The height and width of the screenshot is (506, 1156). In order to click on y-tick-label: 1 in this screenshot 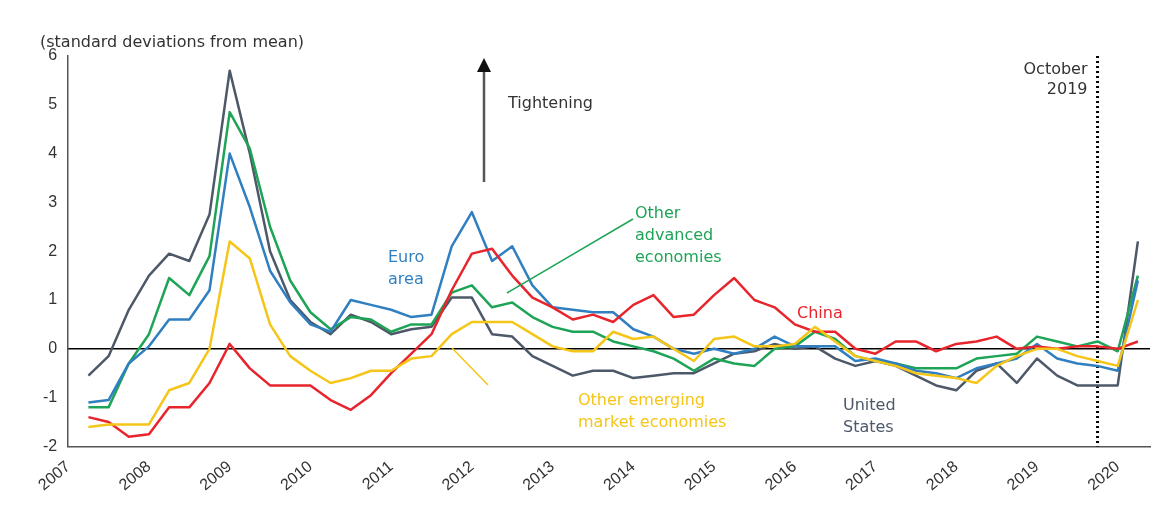, I will do `click(53, 299)`.